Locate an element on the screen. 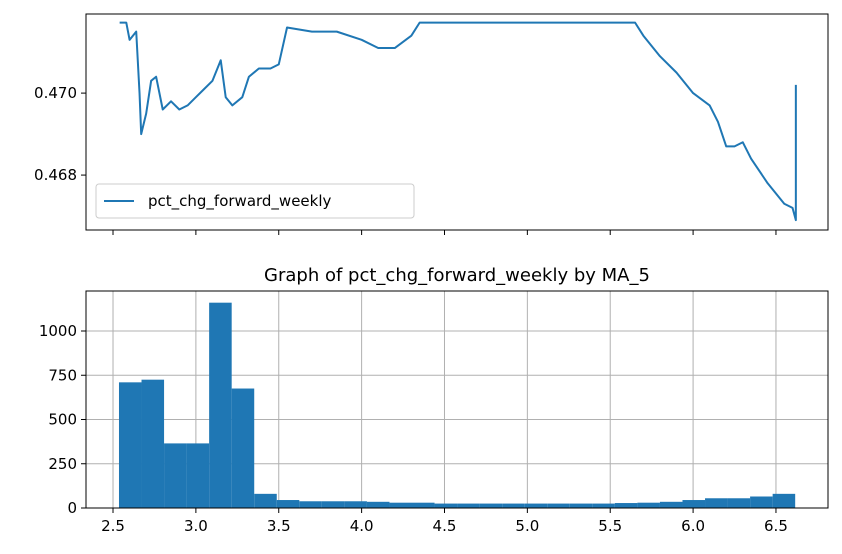 The image size is (842, 554). x-tick-label: 4.0 is located at coordinates (362, 526).